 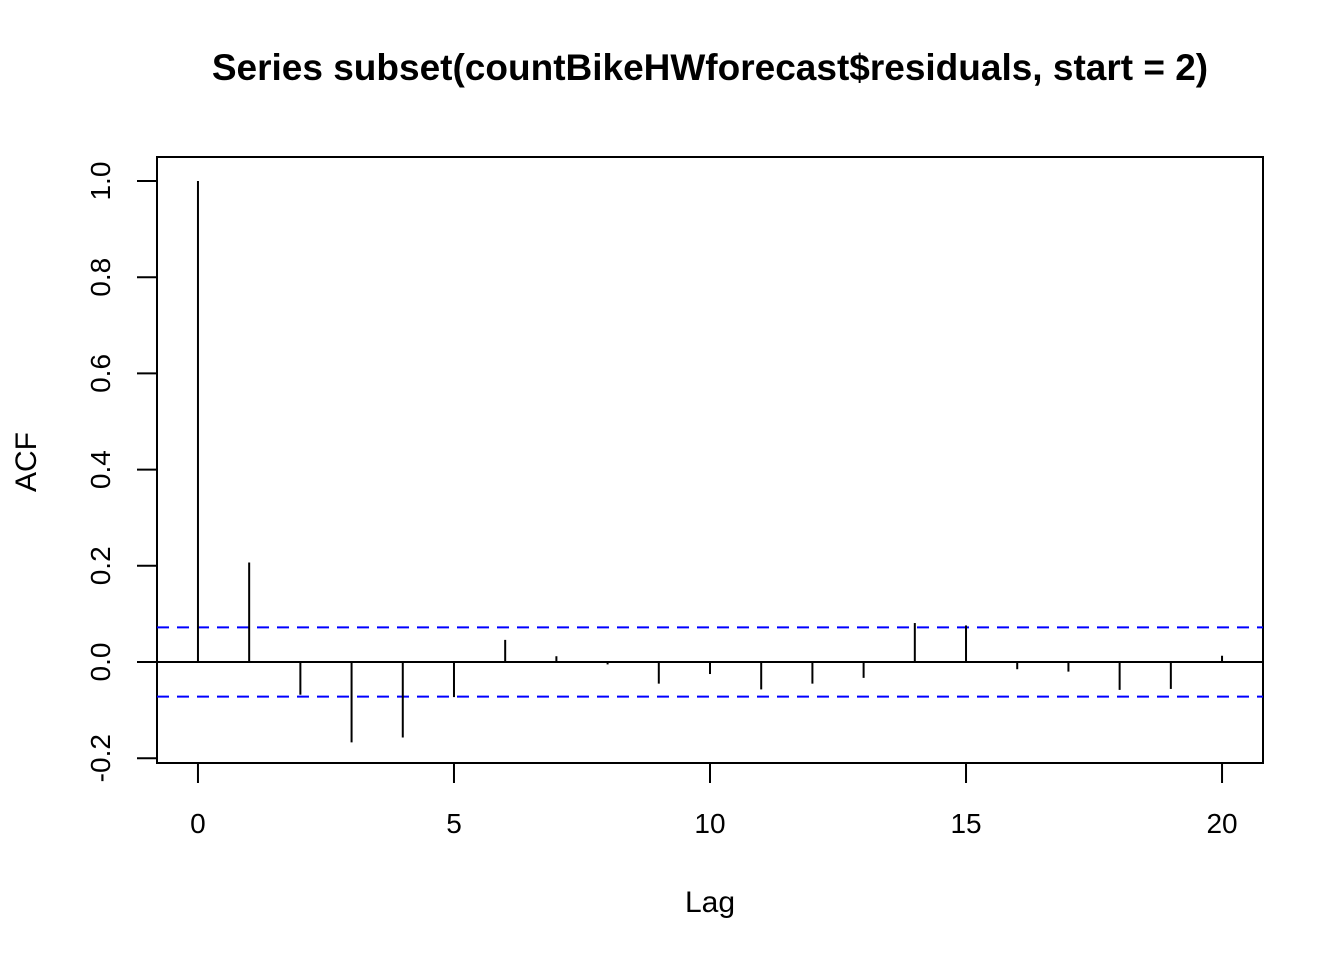 I want to click on y-axis: -0.2 0.0 0.2 0.4 0.6 0.8 1.0, so click(x=121, y=472).